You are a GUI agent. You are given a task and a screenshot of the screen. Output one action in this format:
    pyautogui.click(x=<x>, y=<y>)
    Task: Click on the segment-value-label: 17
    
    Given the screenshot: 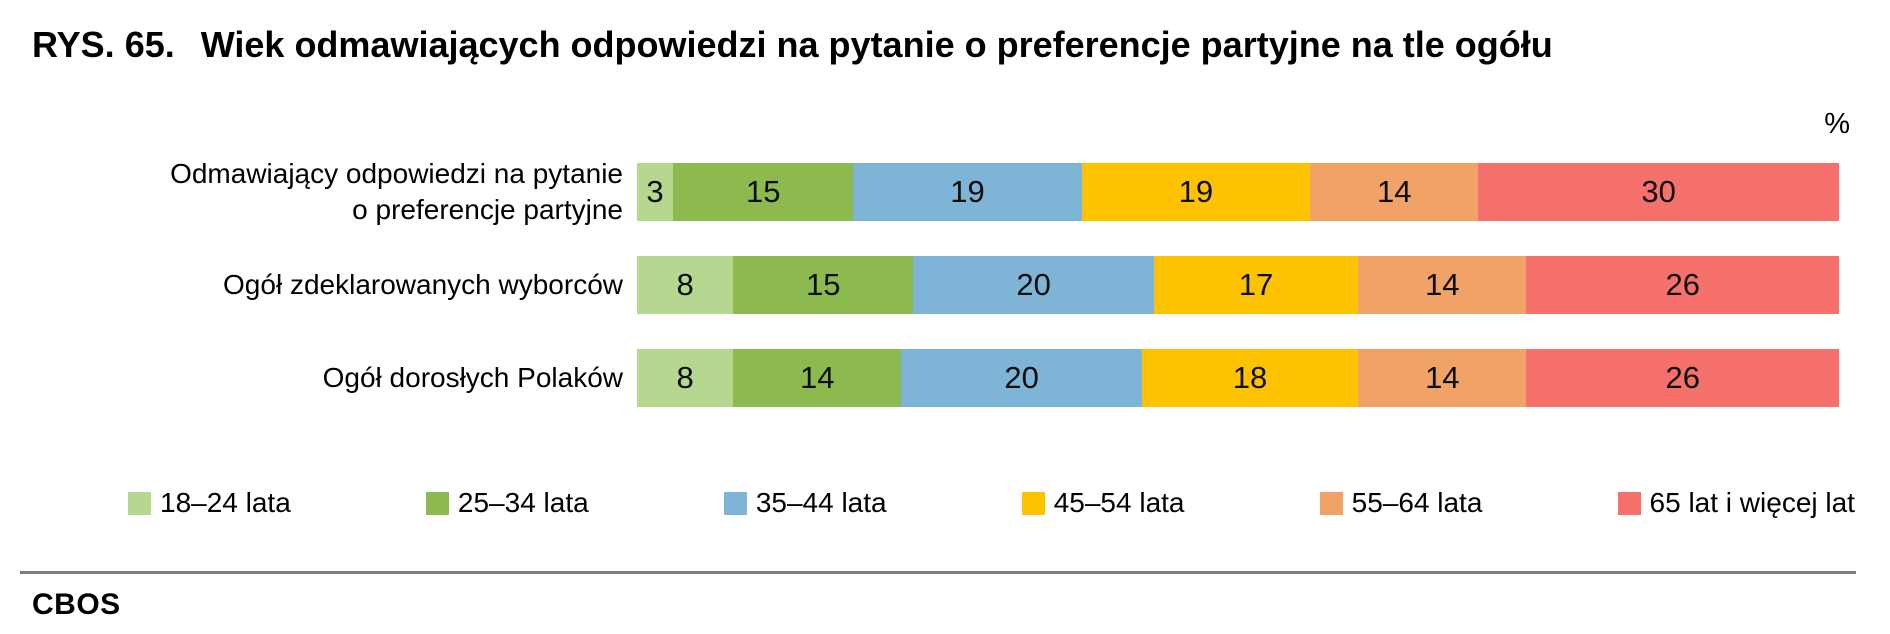 What is the action you would take?
    pyautogui.click(x=1256, y=284)
    